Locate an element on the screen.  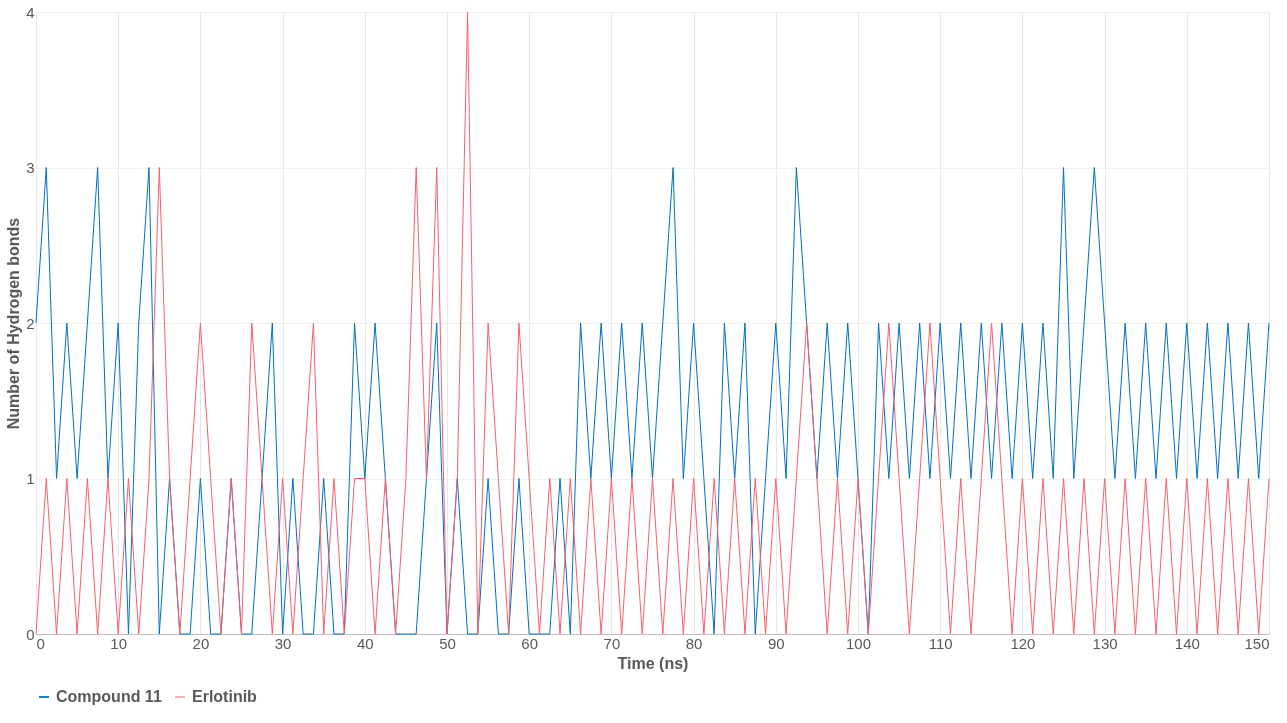
x-tick-label: 40 is located at coordinates (365, 643).